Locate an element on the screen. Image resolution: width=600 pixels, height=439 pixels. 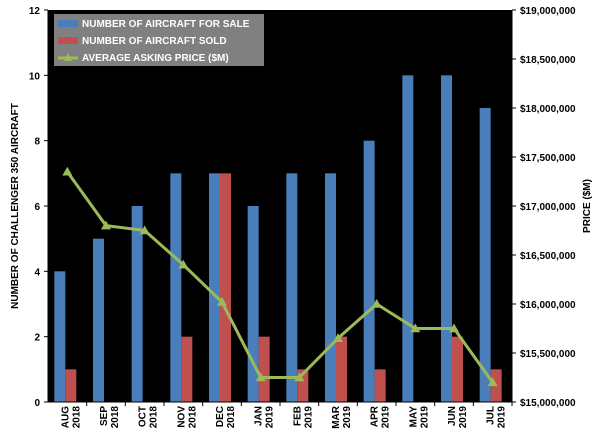
left-tick-label: 2 is located at coordinates (37, 338).